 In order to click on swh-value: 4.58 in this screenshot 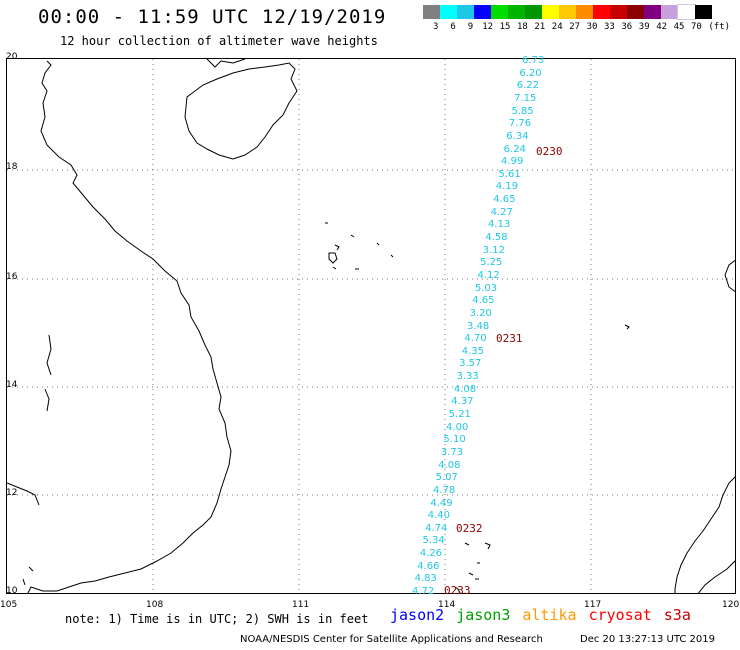, I will do `click(496, 237)`.